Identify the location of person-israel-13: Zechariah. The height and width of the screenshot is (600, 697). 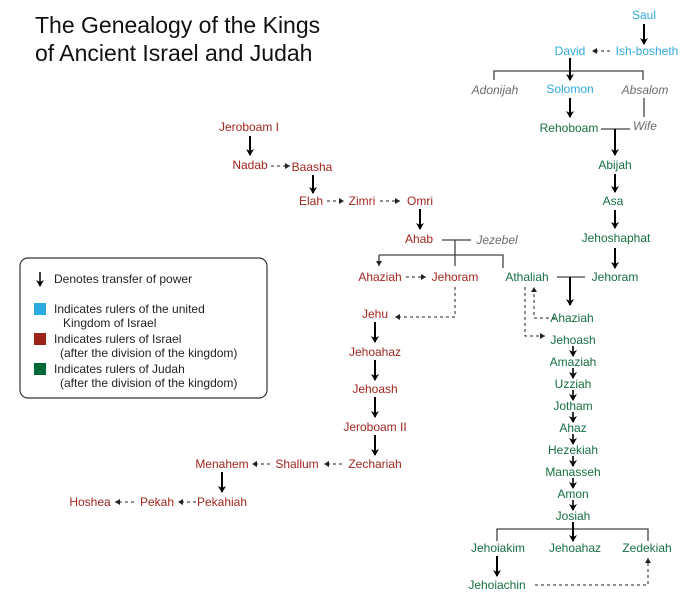
(374, 464).